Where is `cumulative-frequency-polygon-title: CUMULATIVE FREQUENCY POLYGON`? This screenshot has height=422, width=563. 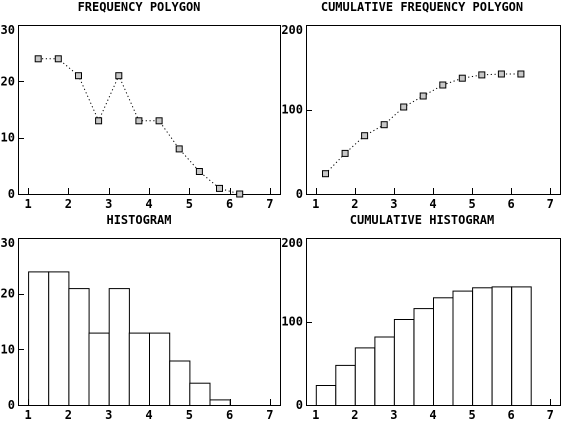
cumulative-frequency-polygon-title: CUMULATIVE FREQUENCY POLYGON is located at coordinates (422, 7).